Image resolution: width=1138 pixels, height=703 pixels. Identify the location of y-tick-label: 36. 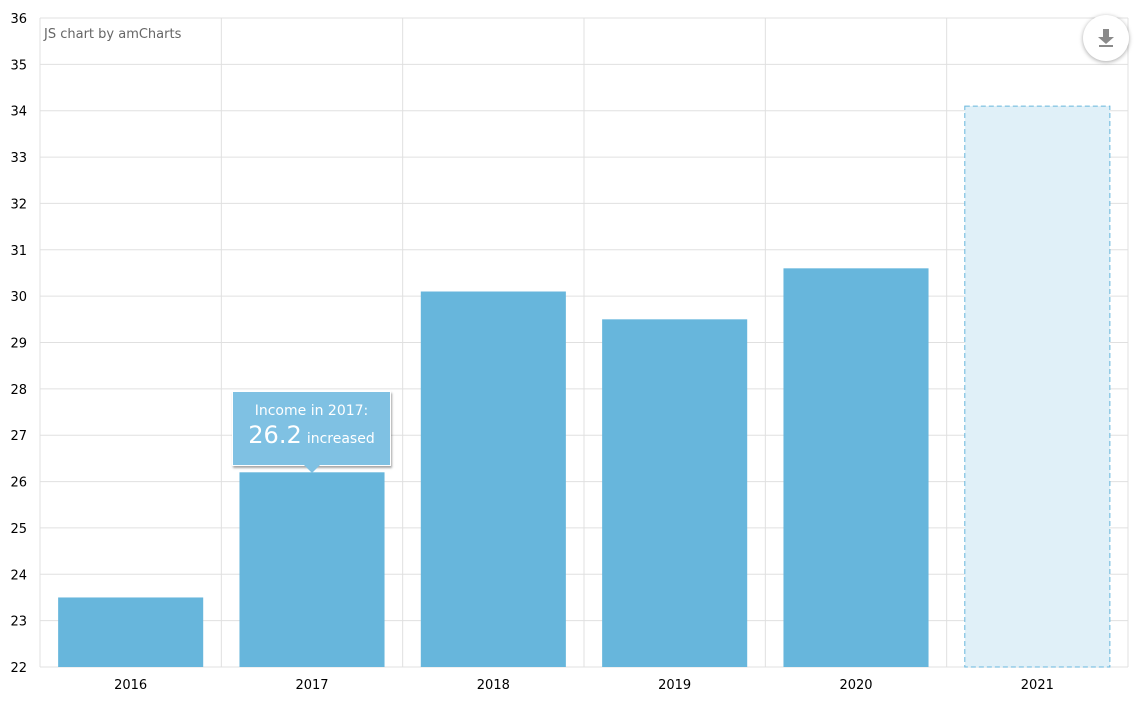
(18, 19).